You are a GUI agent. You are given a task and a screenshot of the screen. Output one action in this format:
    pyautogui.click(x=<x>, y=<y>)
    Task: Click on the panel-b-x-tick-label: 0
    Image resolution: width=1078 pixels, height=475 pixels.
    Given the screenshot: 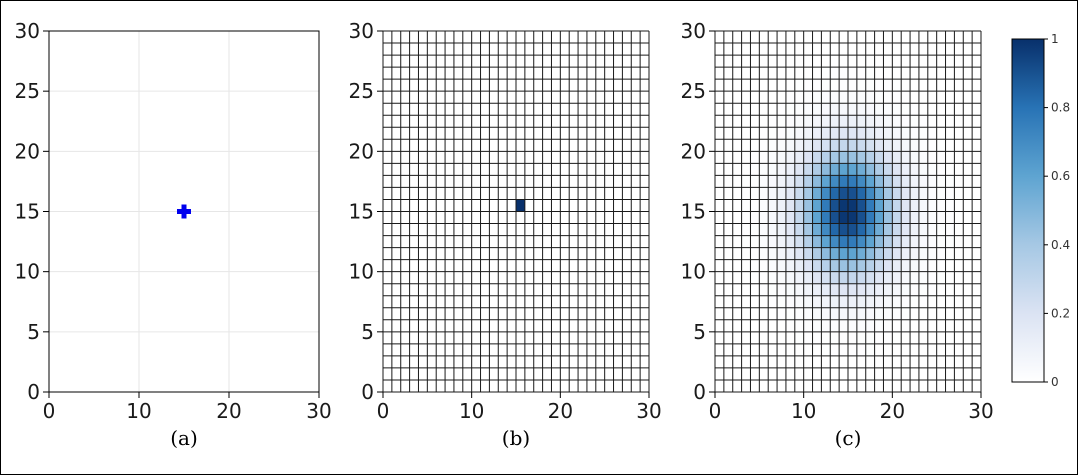 What is the action you would take?
    pyautogui.click(x=383, y=411)
    